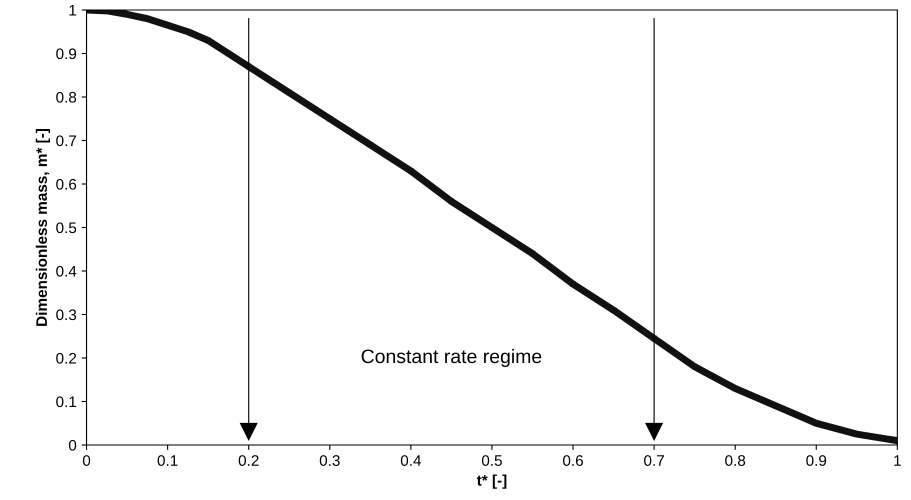 The width and height of the screenshot is (911, 500). I want to click on y-tick-label: 0.9, so click(66, 54).